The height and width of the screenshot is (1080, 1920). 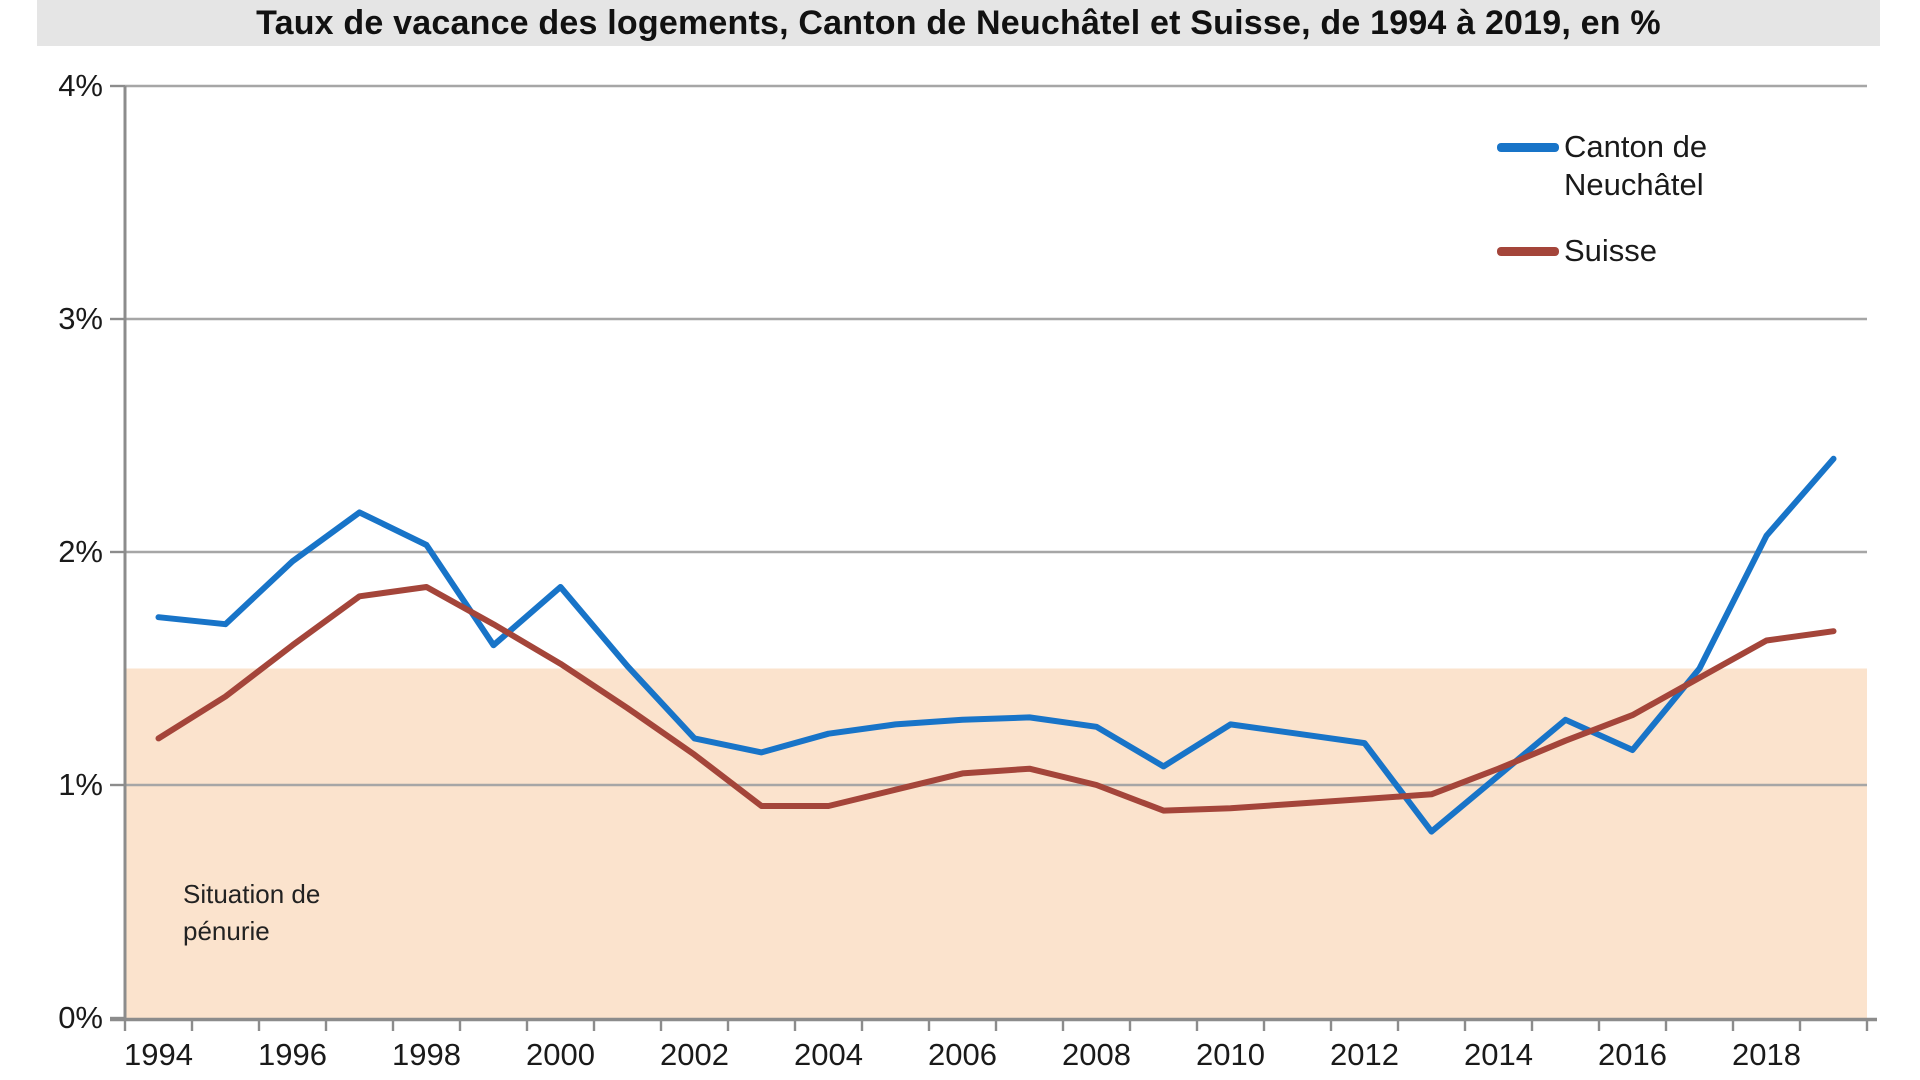 What do you see at coordinates (1528, 147) in the screenshot?
I see `legend-swatch-canton-de-neuchatel` at bounding box center [1528, 147].